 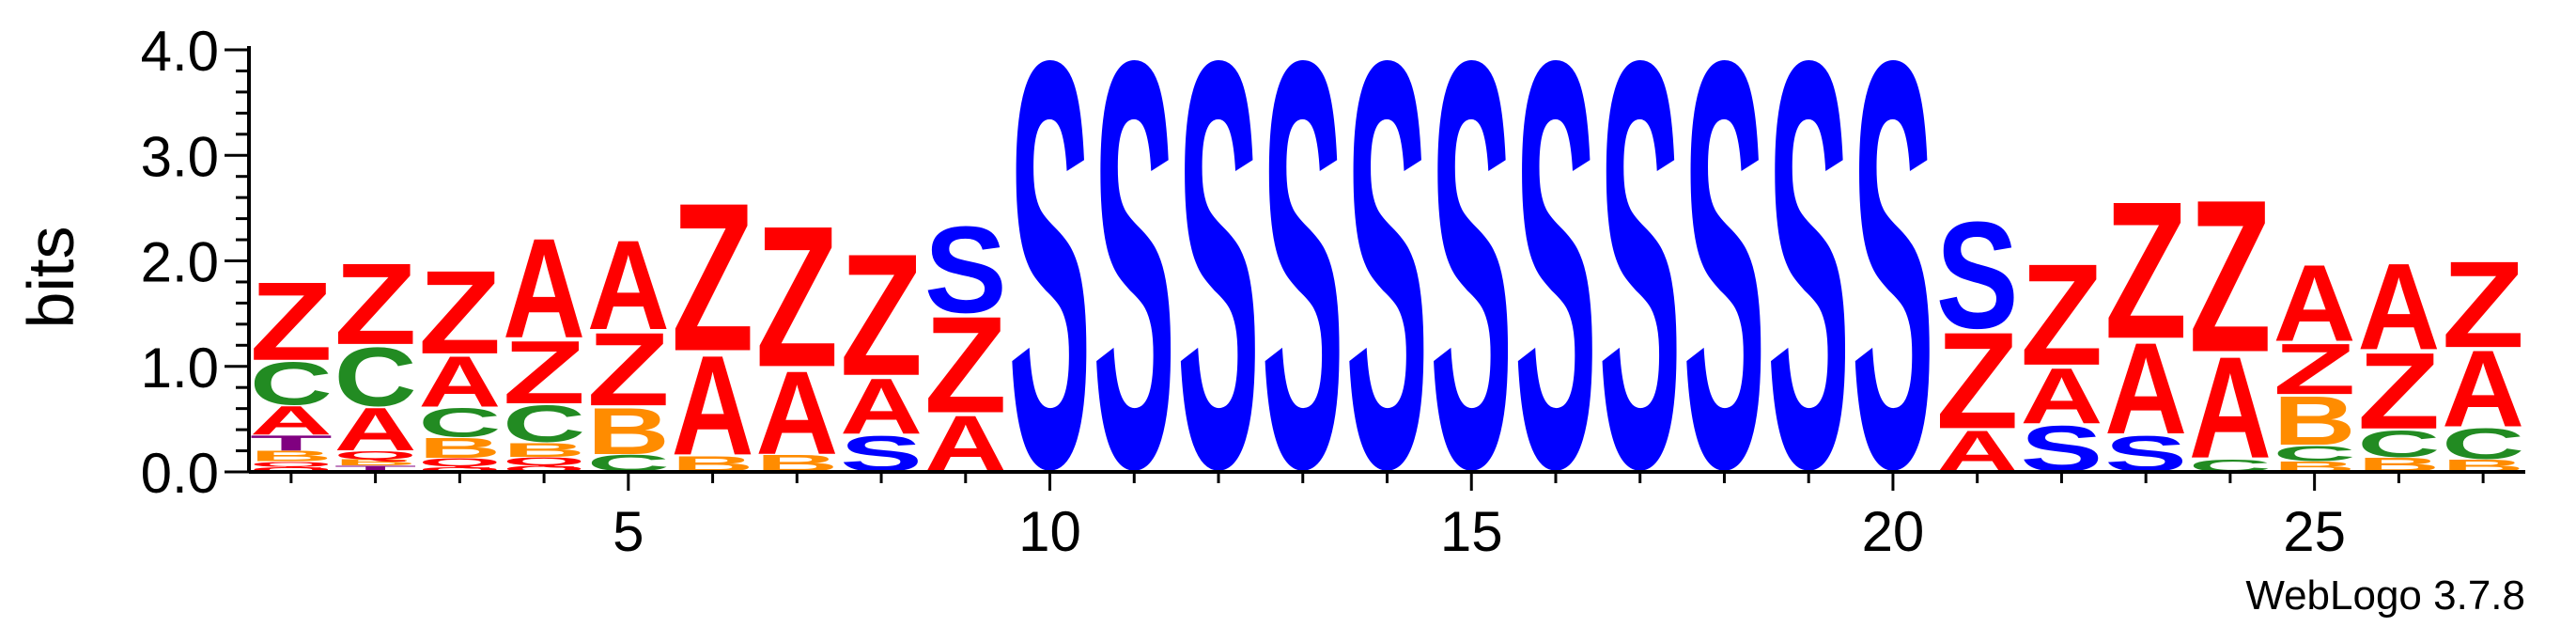 I want to click on x-tick-label: 15, so click(x=1472, y=531).